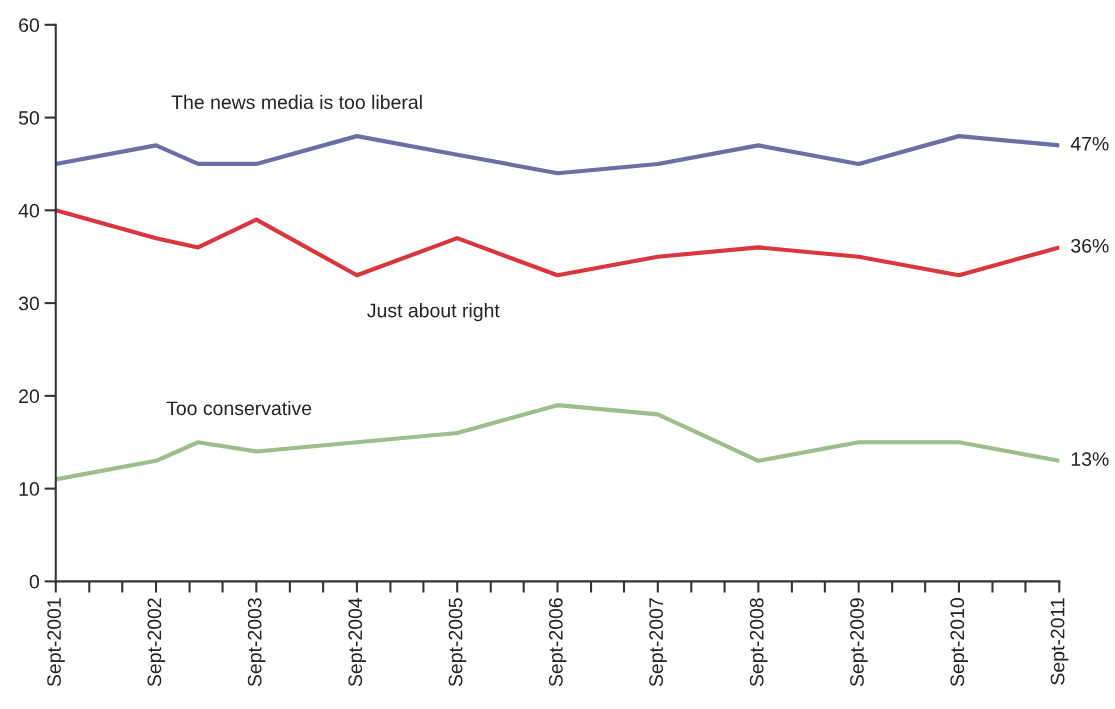 The width and height of the screenshot is (1115, 709). I want to click on x-tick-label: Sept-2007, so click(658, 642).